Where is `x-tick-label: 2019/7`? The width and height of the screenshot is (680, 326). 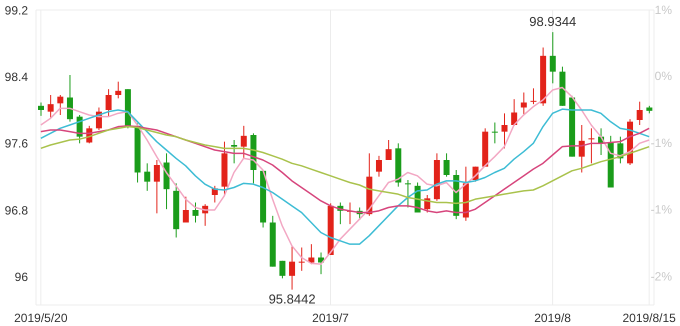
x-tick-label: 2019/7 is located at coordinates (331, 318).